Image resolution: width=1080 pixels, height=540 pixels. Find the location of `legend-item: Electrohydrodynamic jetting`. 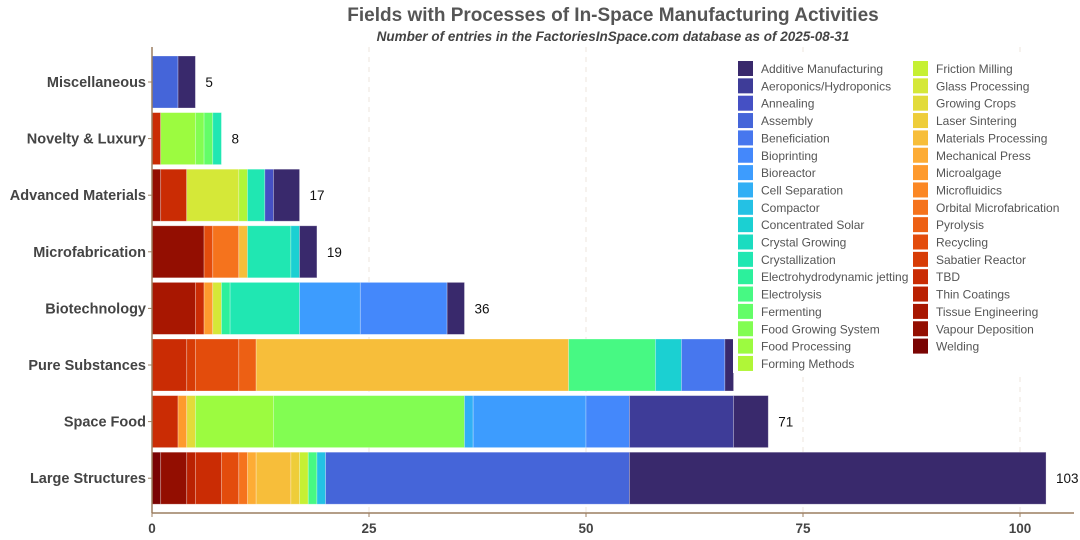

legend-item: Electrohydrodynamic jetting is located at coordinates (823, 277).